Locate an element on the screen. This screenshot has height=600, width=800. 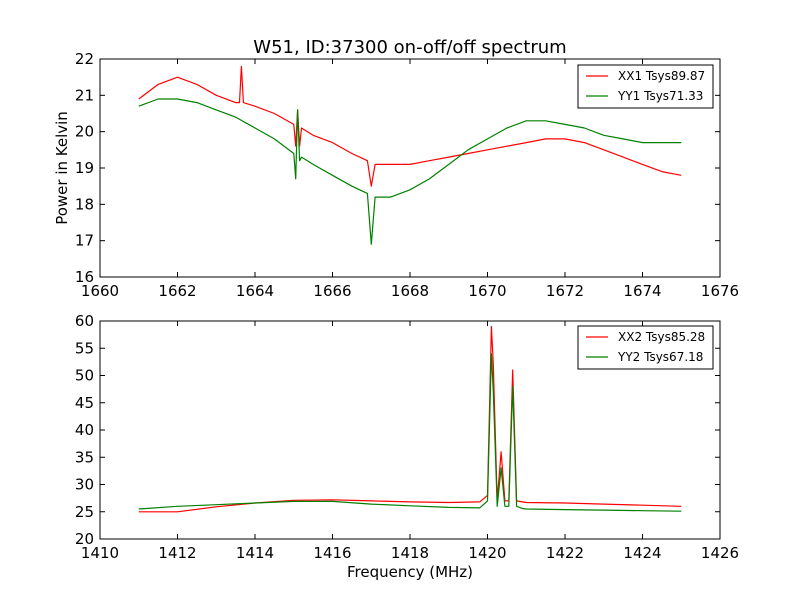
chart-top-legend-label-1: XX1 Tsys89.87 is located at coordinates (661, 76).